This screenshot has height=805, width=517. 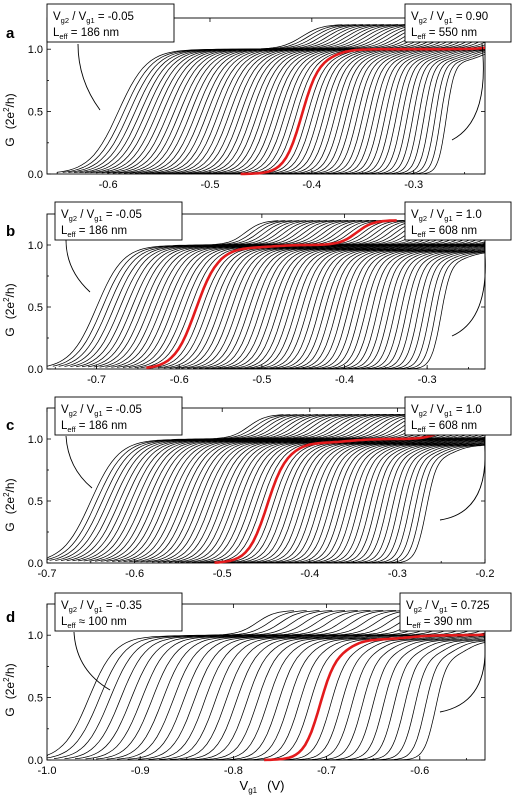 What do you see at coordinates (92, 661) in the screenshot?
I see `arrow-left-d` at bounding box center [92, 661].